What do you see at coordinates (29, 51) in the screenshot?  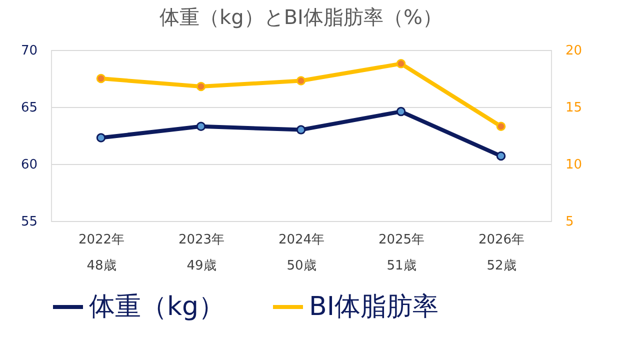 I see `y-tick-label: 70` at bounding box center [29, 51].